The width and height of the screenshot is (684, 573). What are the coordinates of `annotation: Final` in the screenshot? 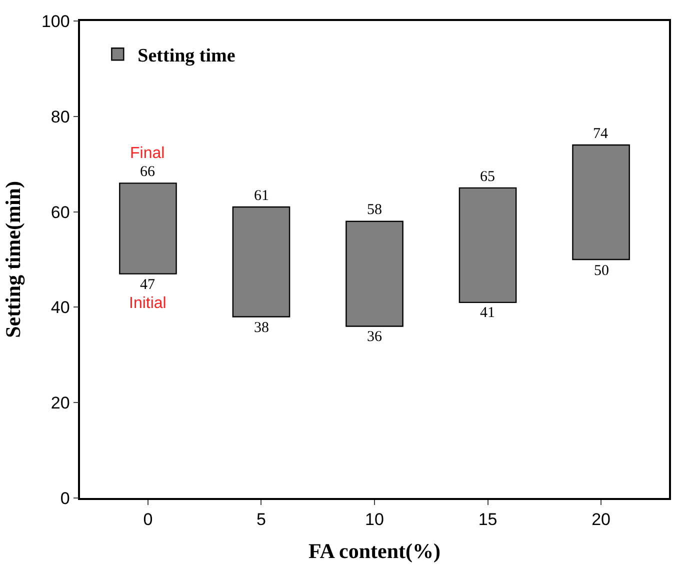 It's located at (147, 153).